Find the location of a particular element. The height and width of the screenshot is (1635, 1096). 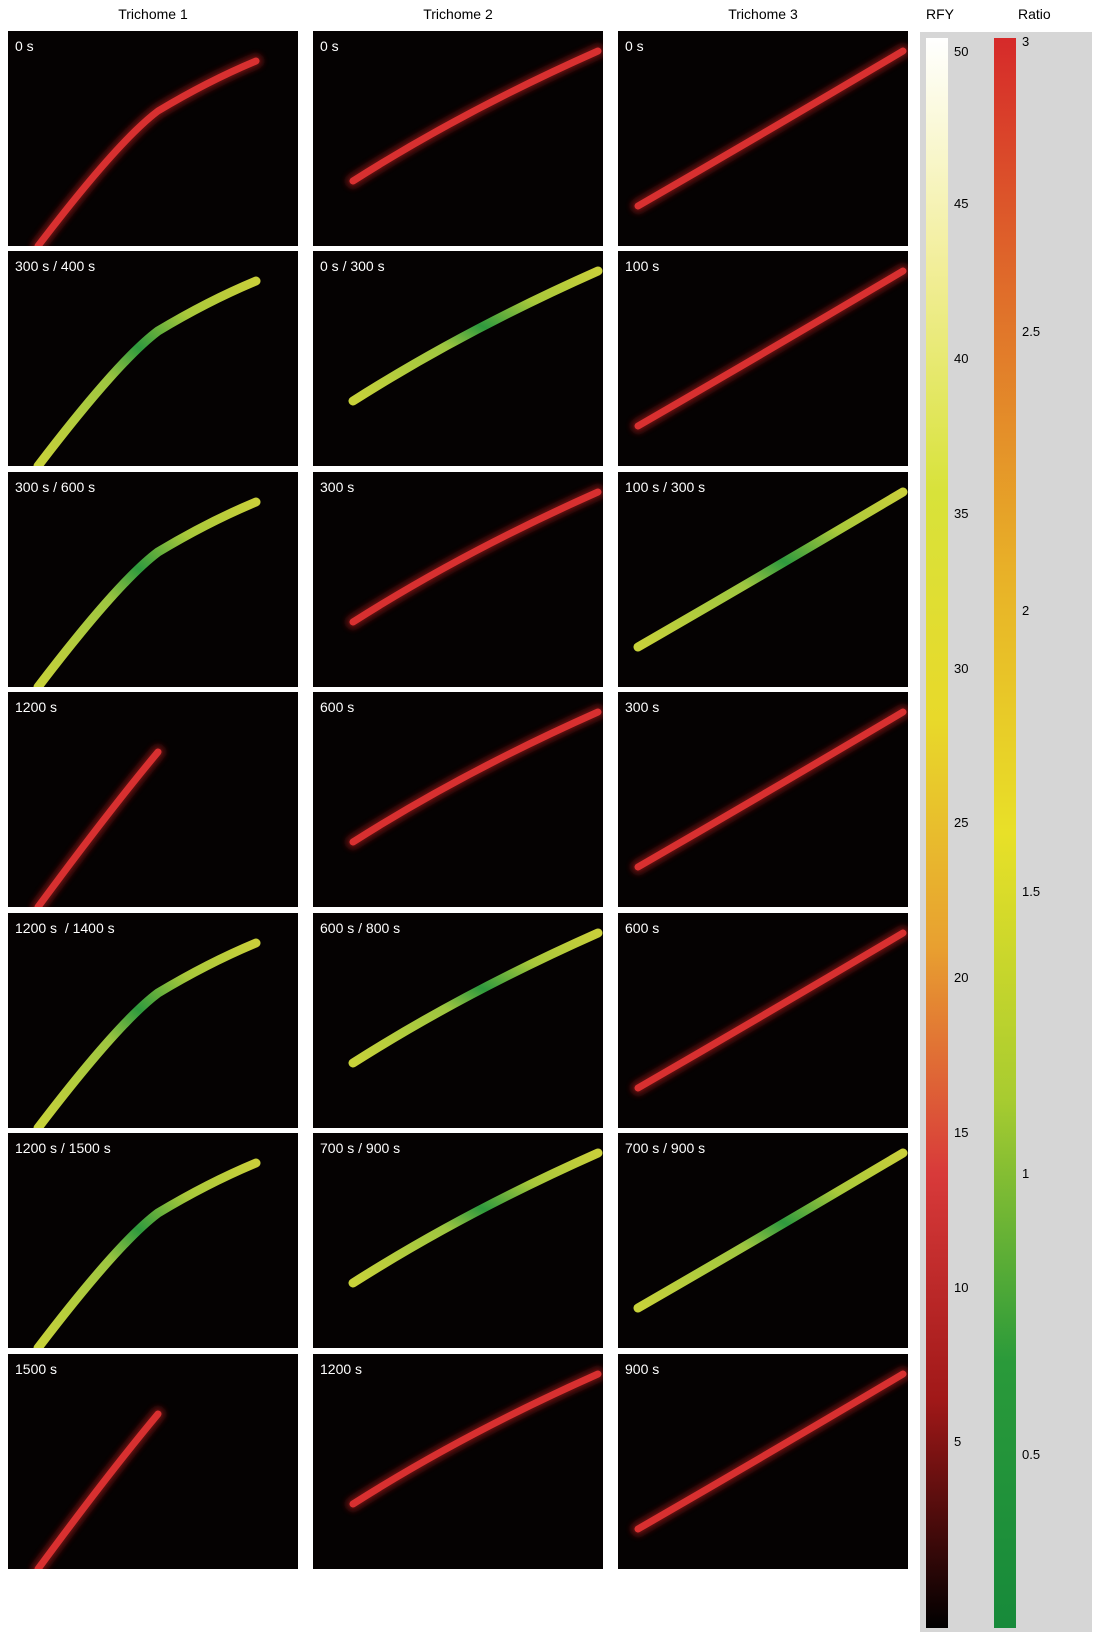

micrograph-panel: 100 s / 300 s is located at coordinates (763, 579).